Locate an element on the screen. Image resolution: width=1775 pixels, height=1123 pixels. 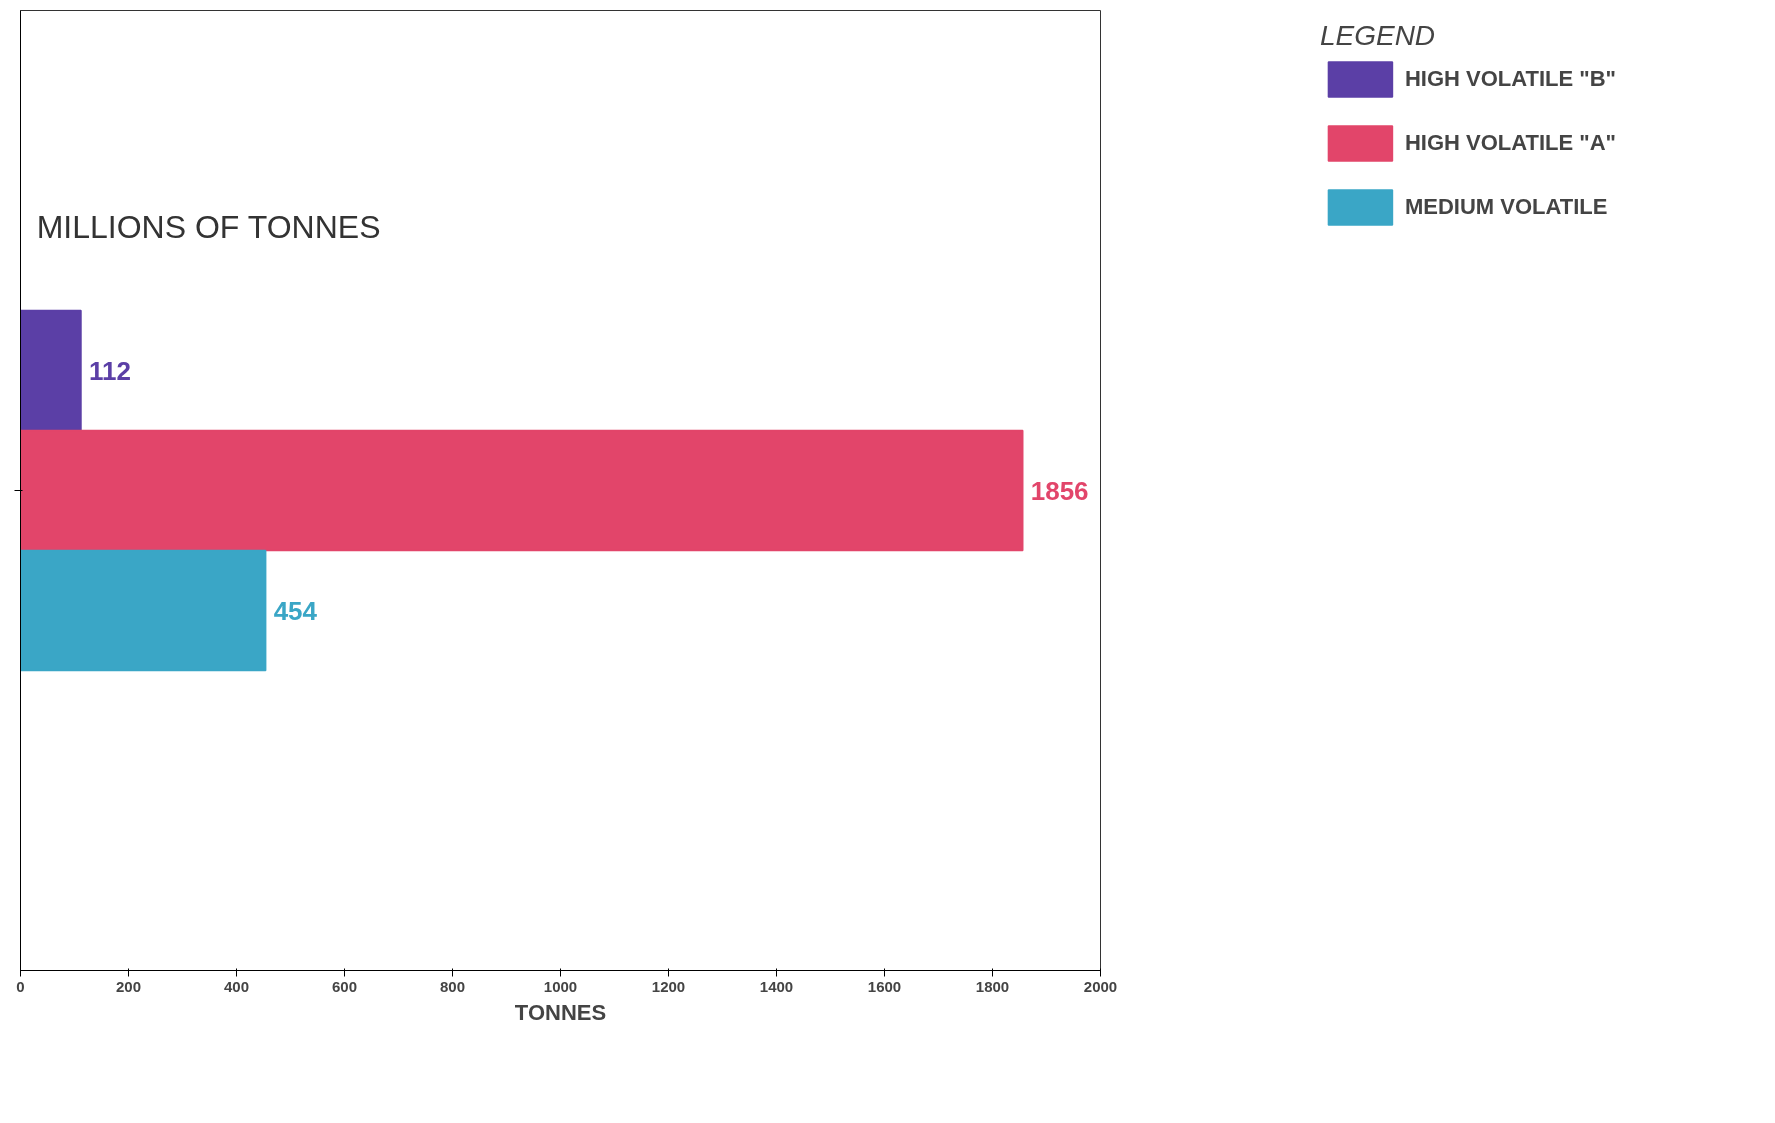
x-tick-label: 200 is located at coordinates (128, 986).